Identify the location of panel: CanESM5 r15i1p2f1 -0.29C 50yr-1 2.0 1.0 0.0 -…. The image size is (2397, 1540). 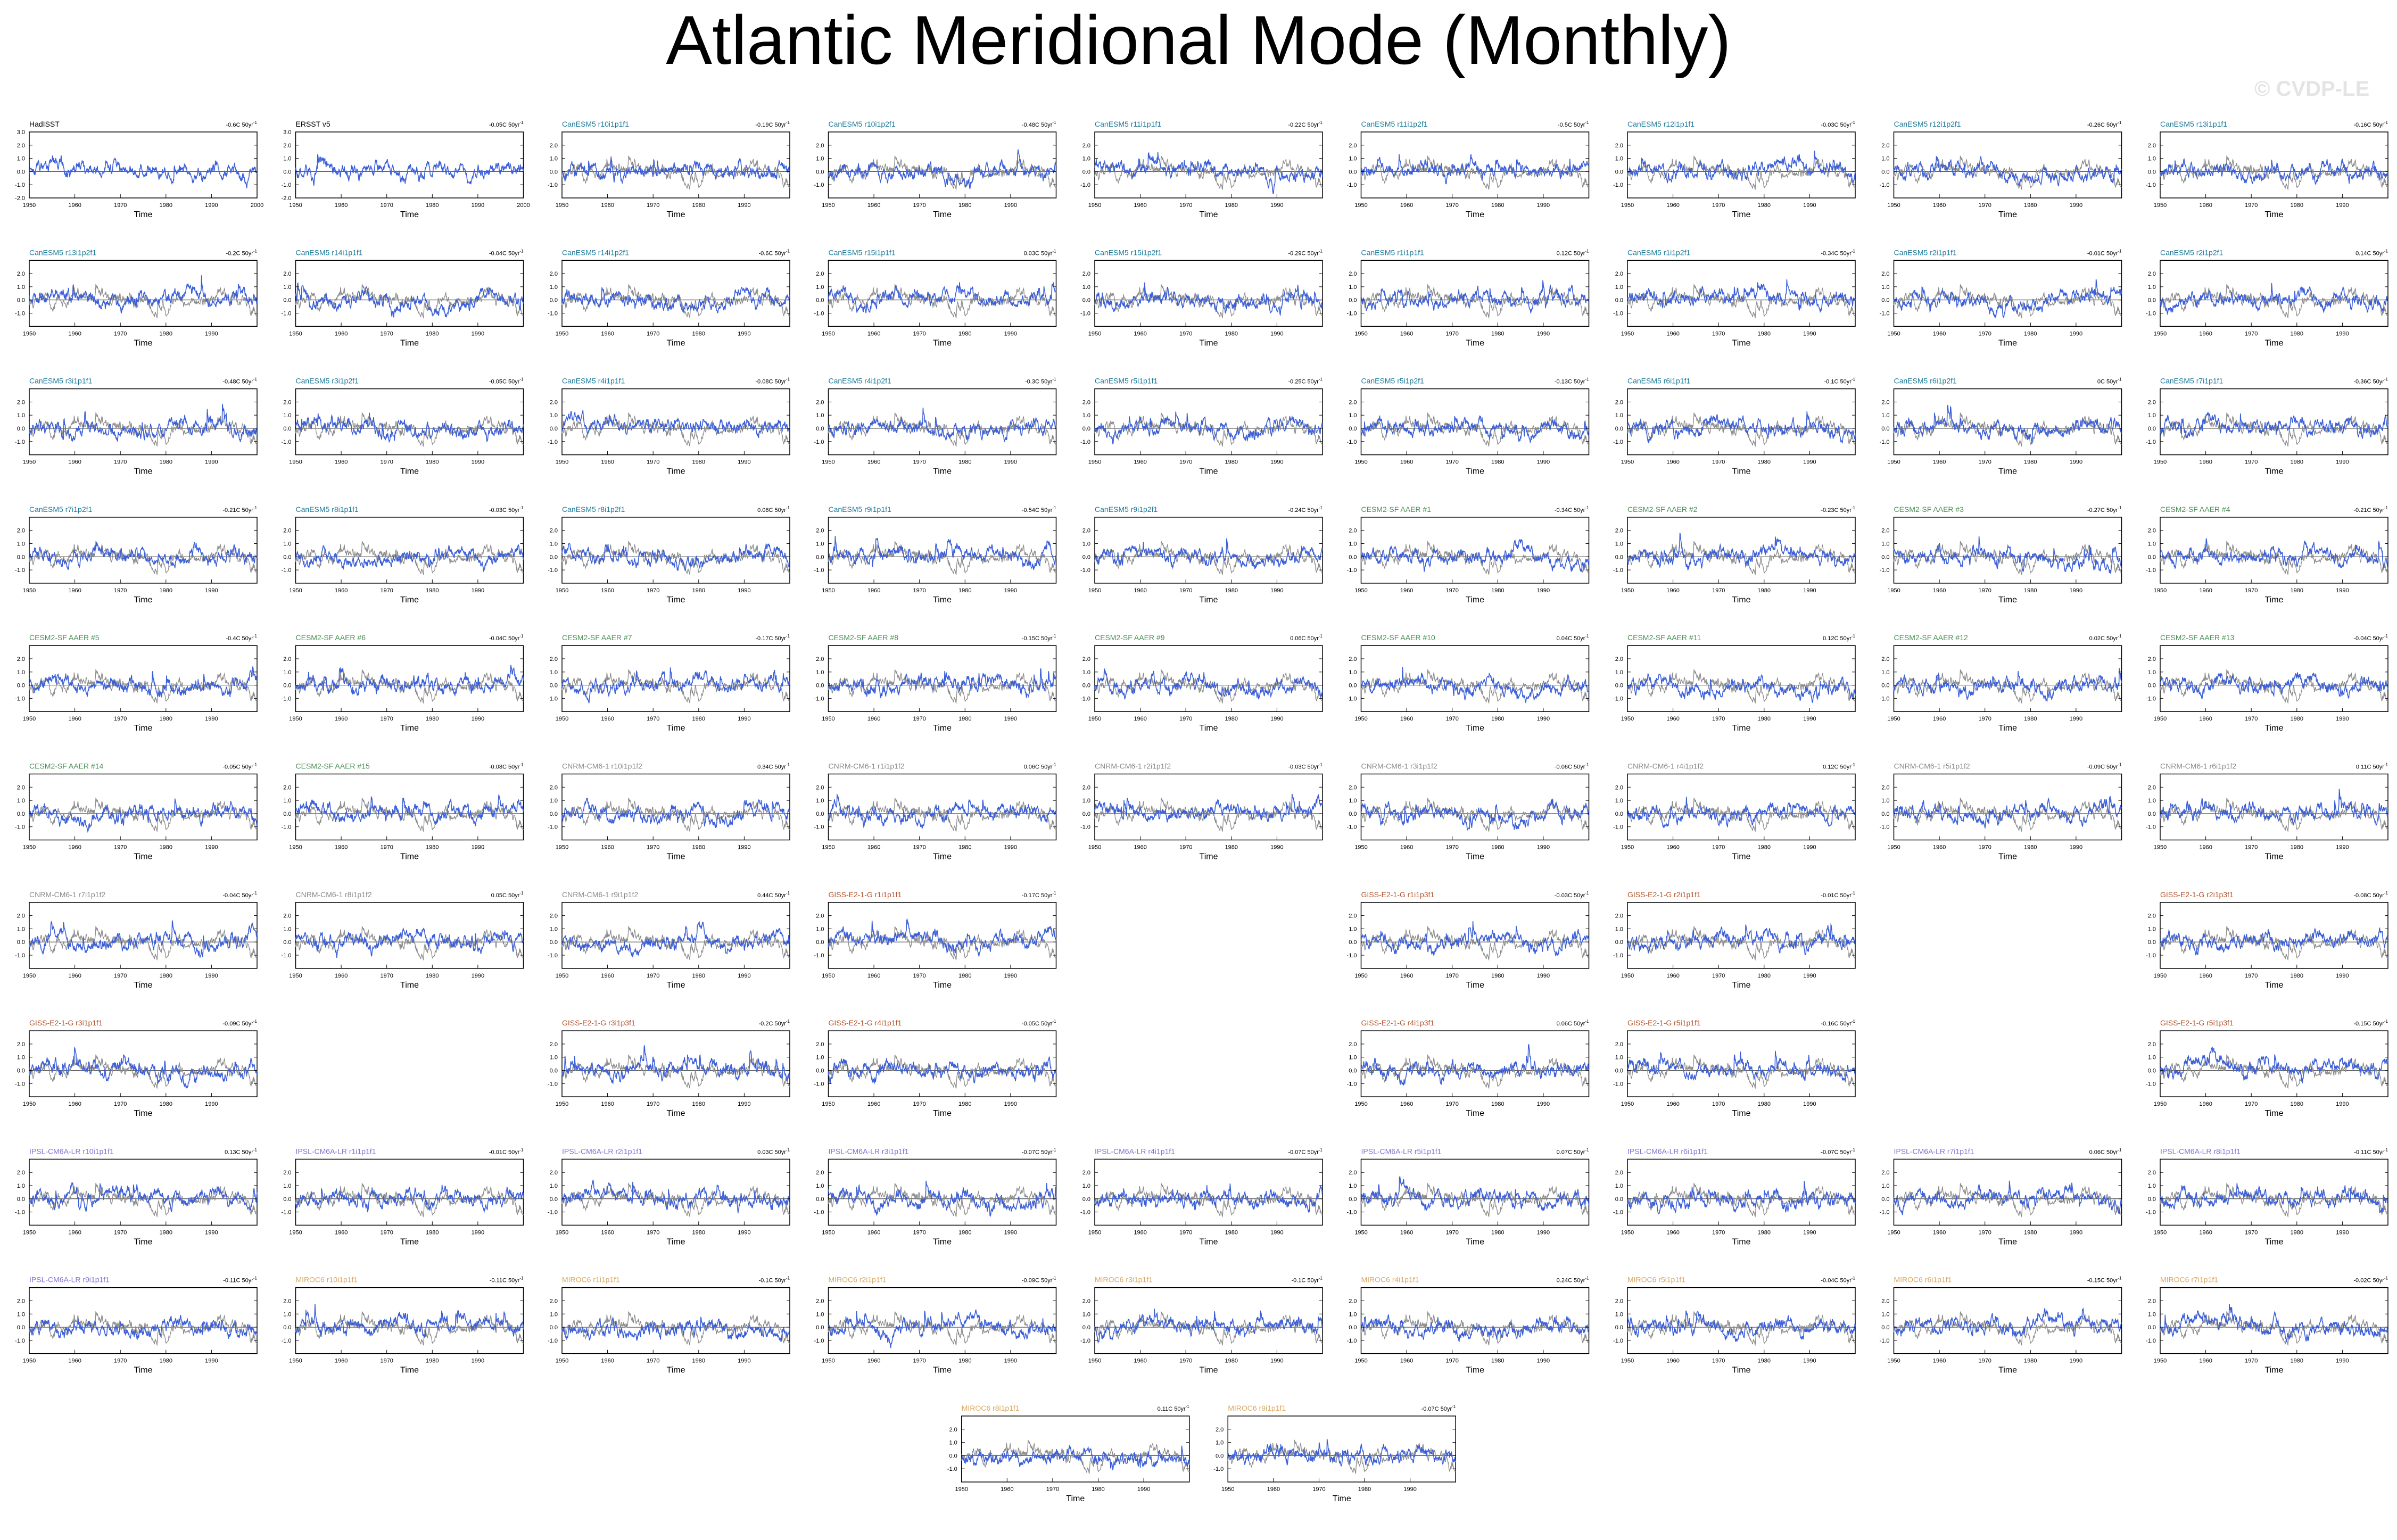
(1201, 297).